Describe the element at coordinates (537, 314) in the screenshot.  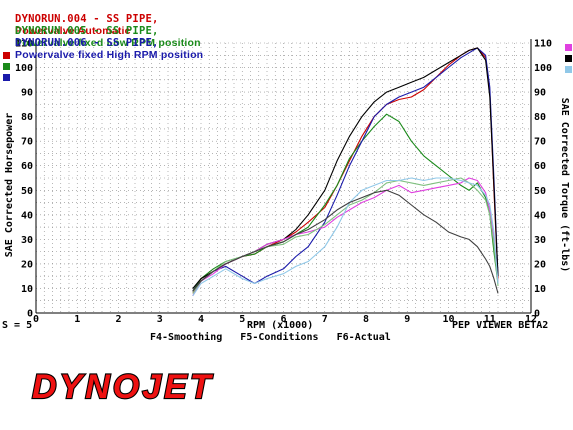
I see `right-tick-label: 0` at that location.